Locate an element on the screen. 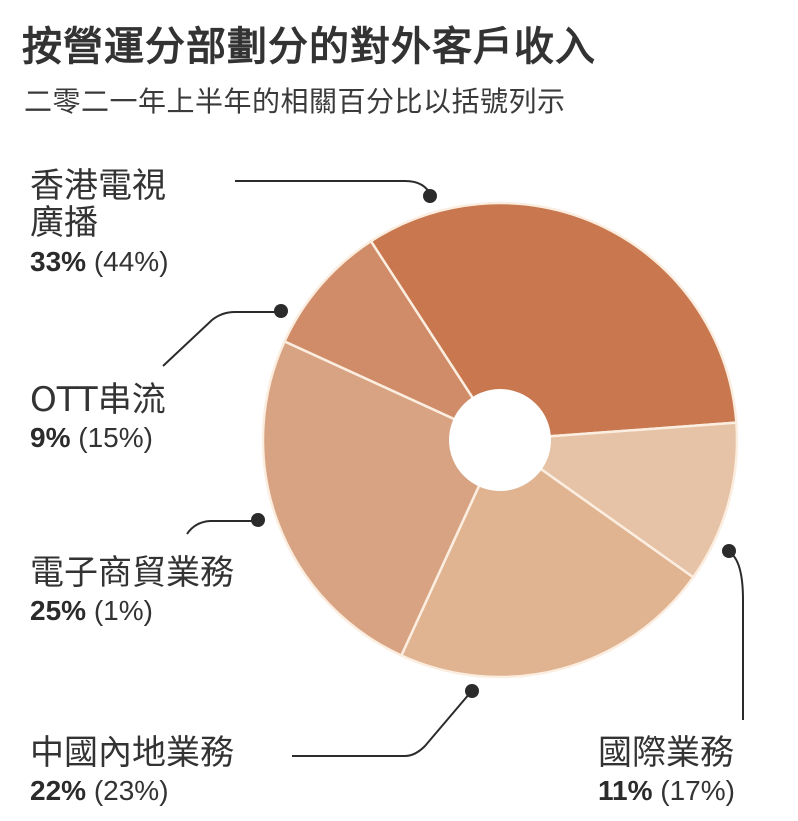 The width and height of the screenshot is (798, 821). leader-dot-mainland is located at coordinates (472, 691).